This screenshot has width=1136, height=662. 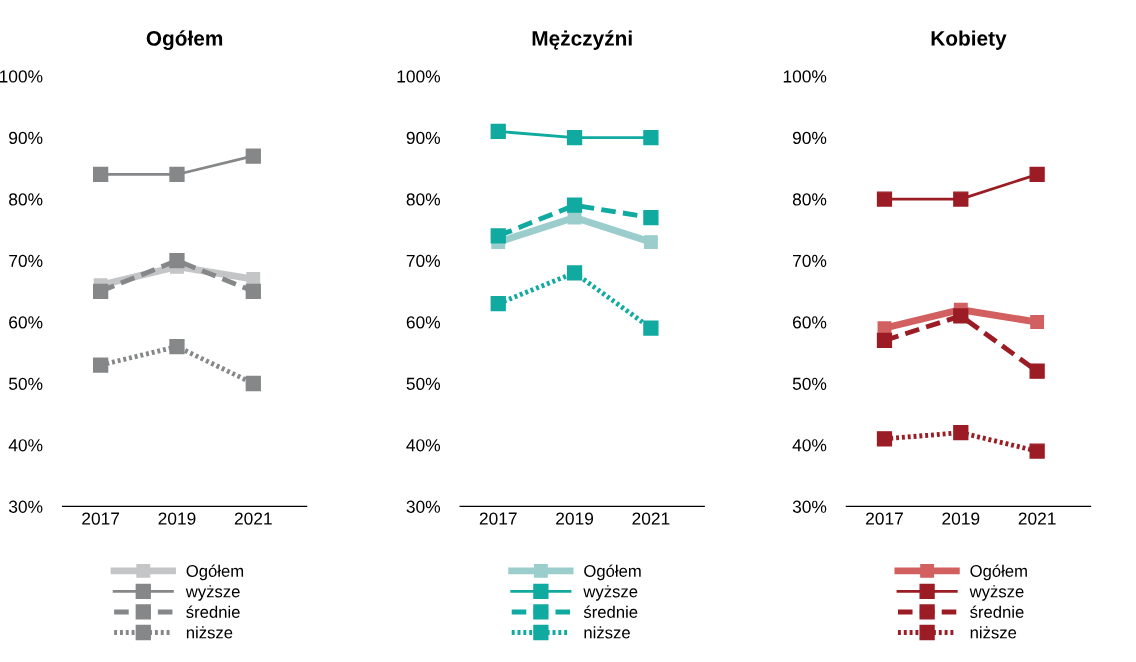 What do you see at coordinates (184, 40) in the screenshot?
I see `chart-title: Ogółem` at bounding box center [184, 40].